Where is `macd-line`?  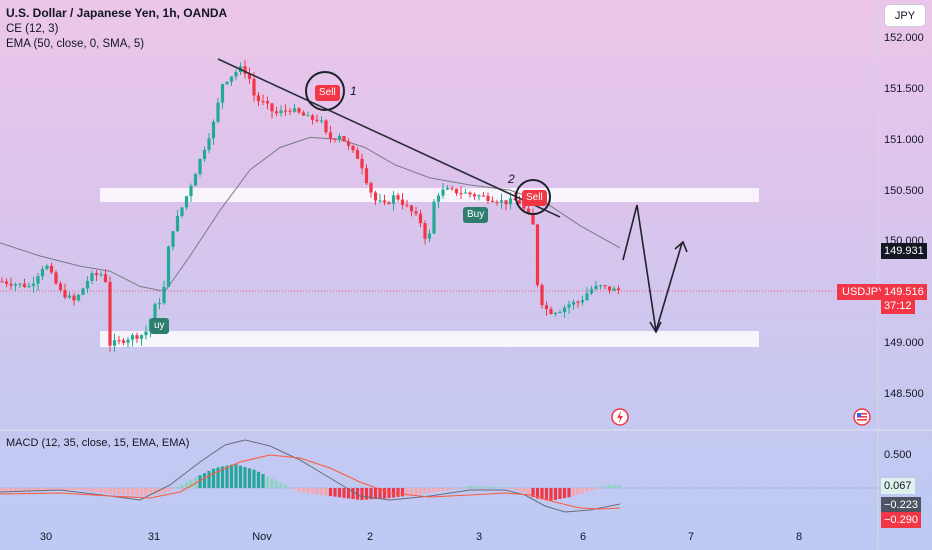
macd-line is located at coordinates (310, 476).